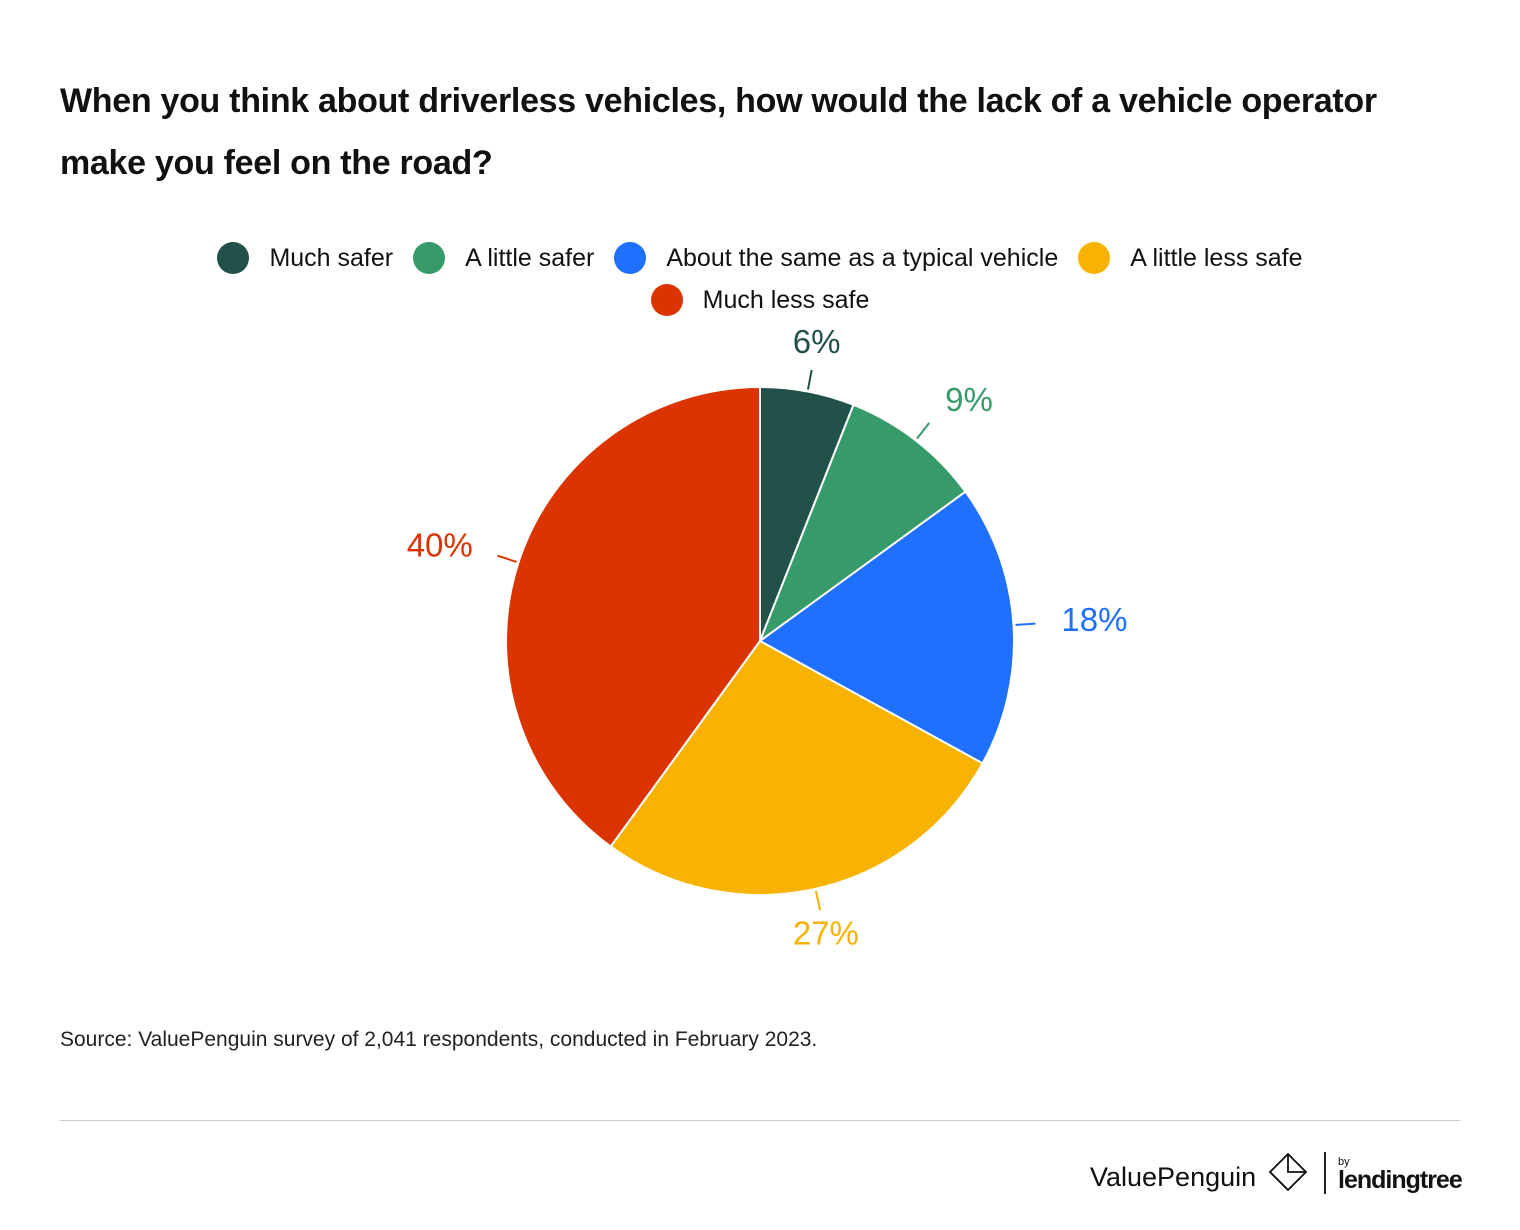 This screenshot has height=1230, width=1520. What do you see at coordinates (818, 900) in the screenshot?
I see `pie-leader-a-little-less-safe` at bounding box center [818, 900].